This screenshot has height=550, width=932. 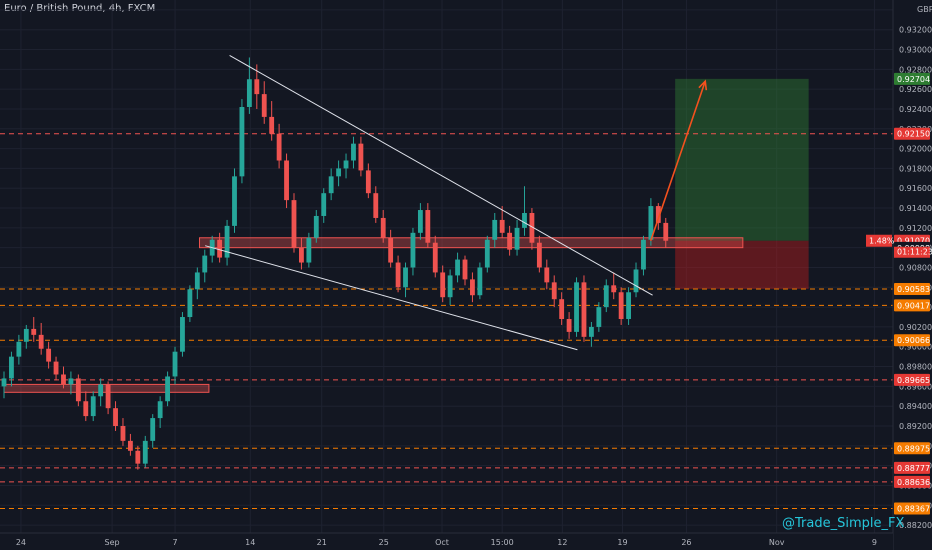 I want to click on price-tick-label: 0.89400, so click(x=915, y=406).